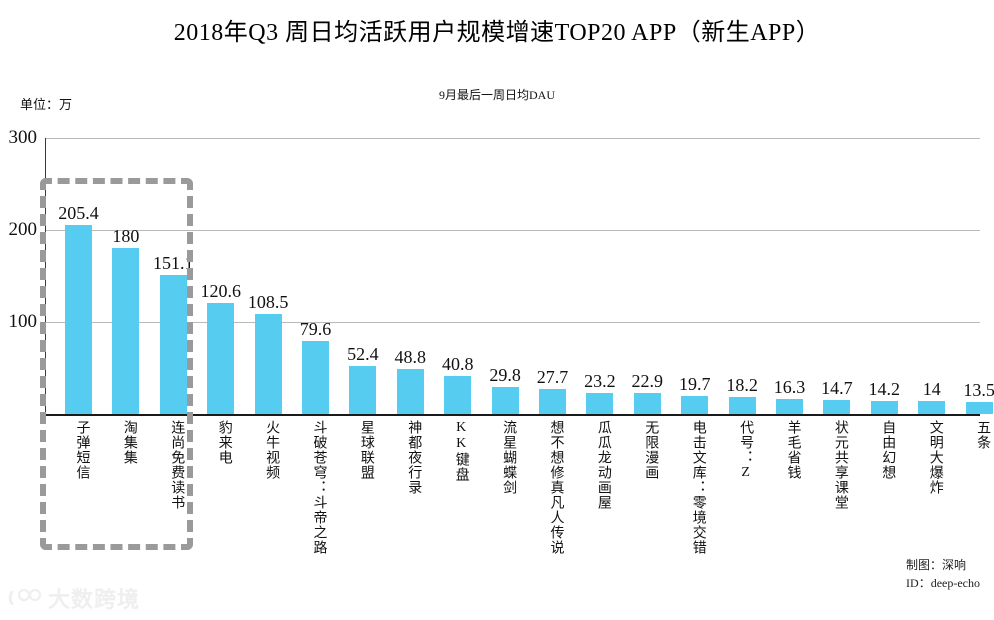 The width and height of the screenshot is (994, 620). I want to click on bar-group: 40.8, so click(457, 384).